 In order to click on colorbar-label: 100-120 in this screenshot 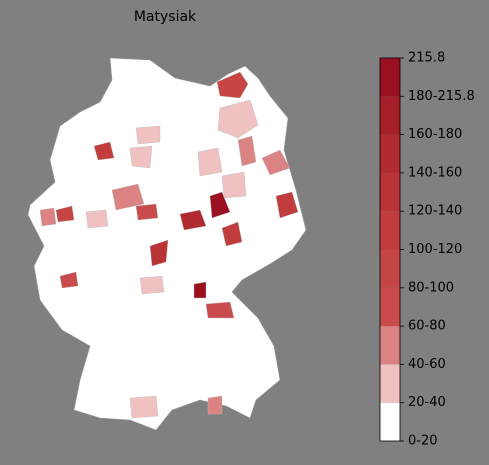, I will do `click(435, 249)`.